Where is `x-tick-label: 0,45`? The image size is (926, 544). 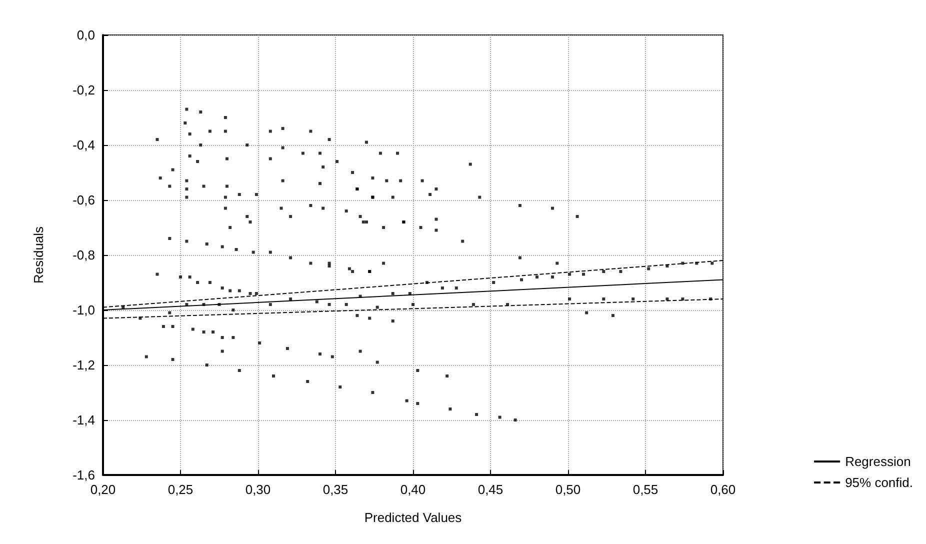
x-tick-label: 0,45 is located at coordinates (491, 489).